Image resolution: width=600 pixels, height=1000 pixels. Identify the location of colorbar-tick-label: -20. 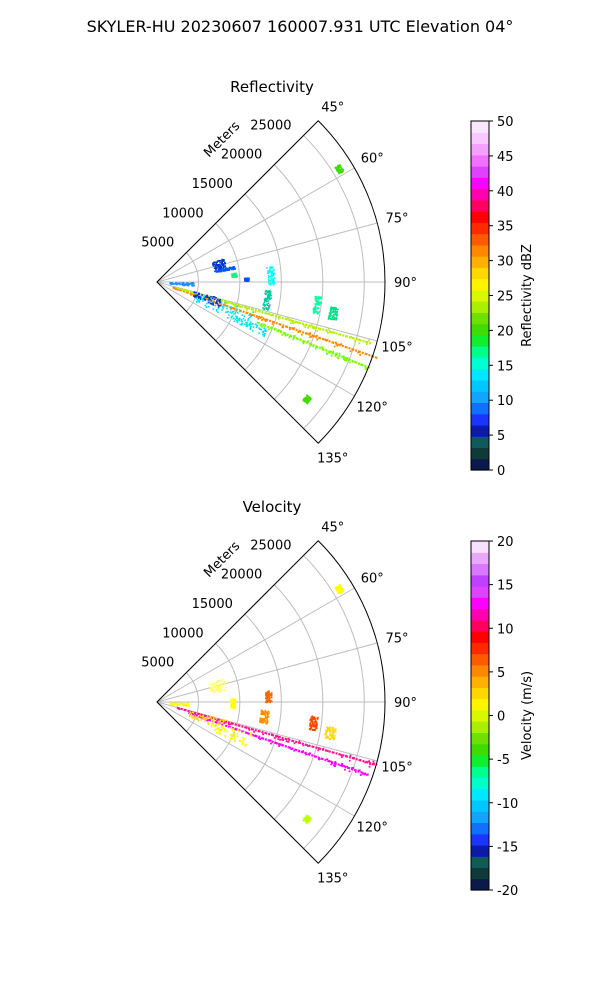
(507, 891).